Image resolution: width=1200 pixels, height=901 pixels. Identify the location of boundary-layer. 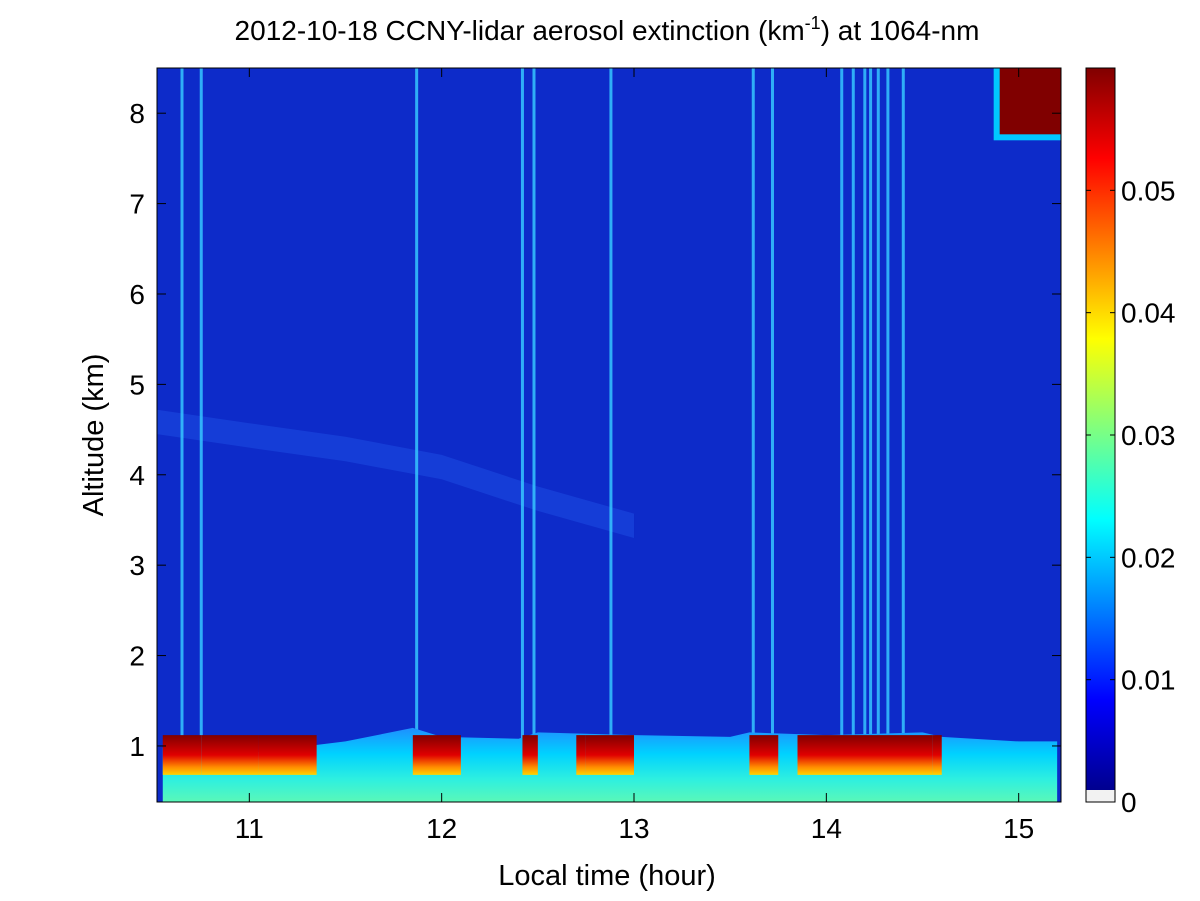
(610, 764).